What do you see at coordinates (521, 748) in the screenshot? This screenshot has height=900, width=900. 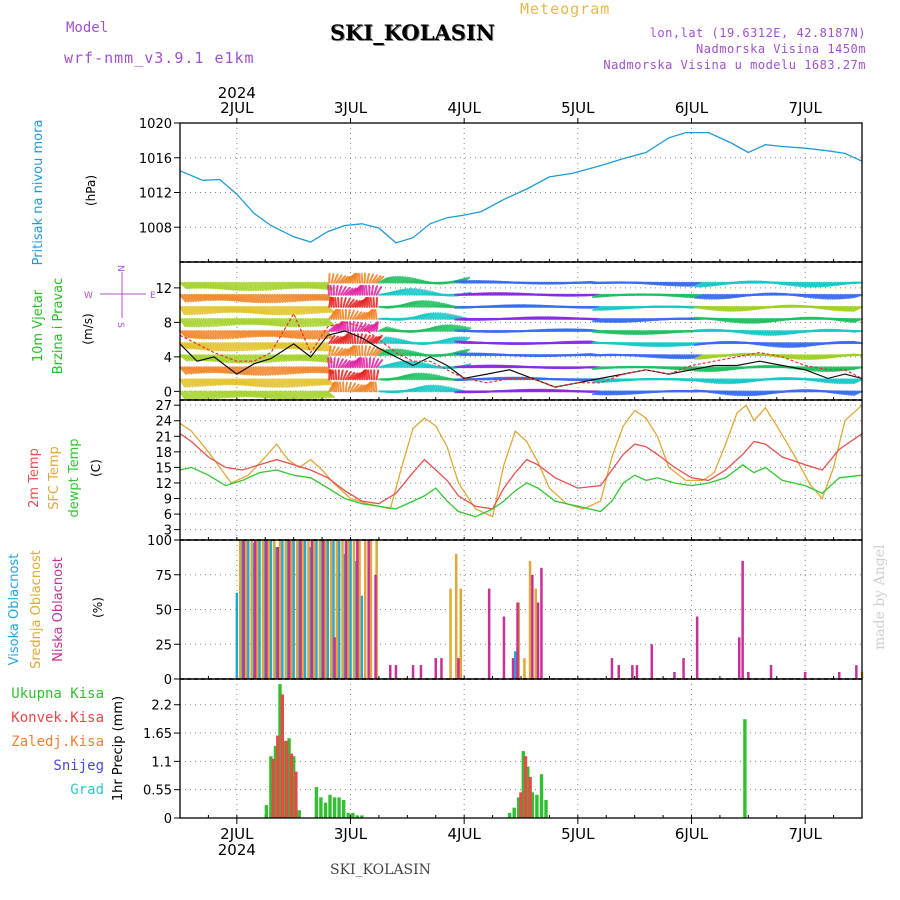 I see `precip-panel-frame` at bounding box center [521, 748].